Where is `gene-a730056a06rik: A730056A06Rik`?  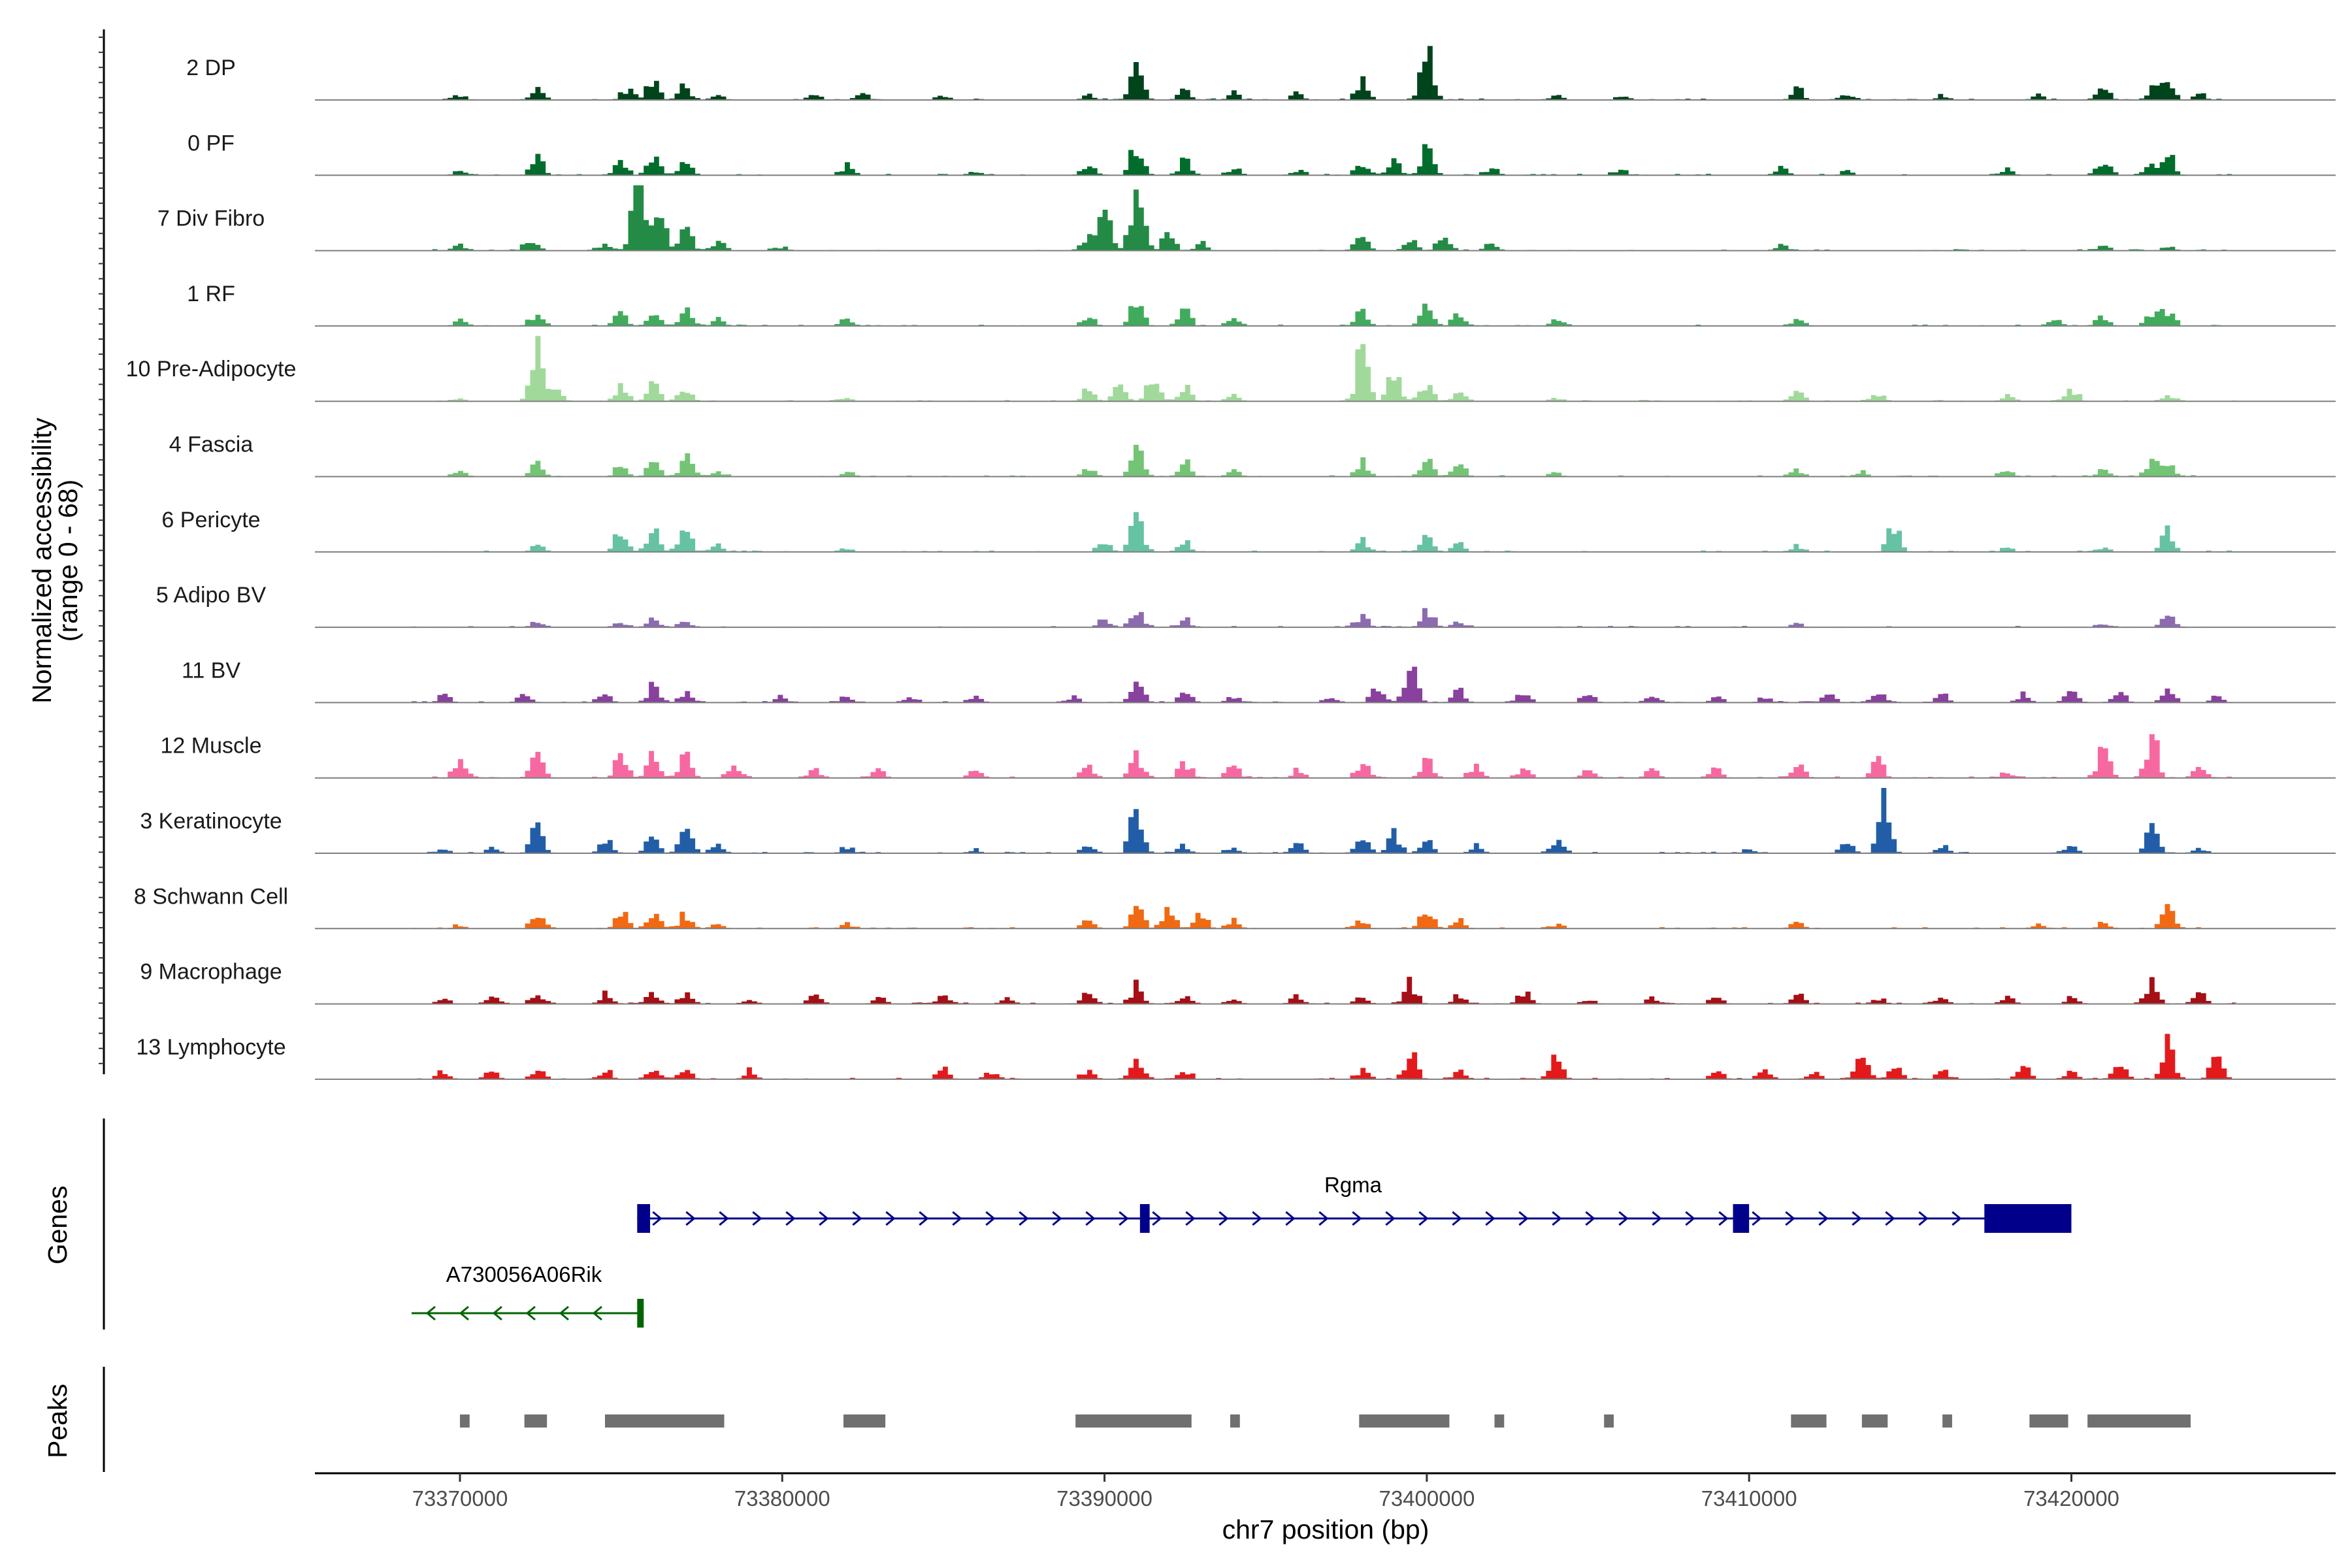
gene-a730056a06rik: A730056A06Rik is located at coordinates (527, 1295).